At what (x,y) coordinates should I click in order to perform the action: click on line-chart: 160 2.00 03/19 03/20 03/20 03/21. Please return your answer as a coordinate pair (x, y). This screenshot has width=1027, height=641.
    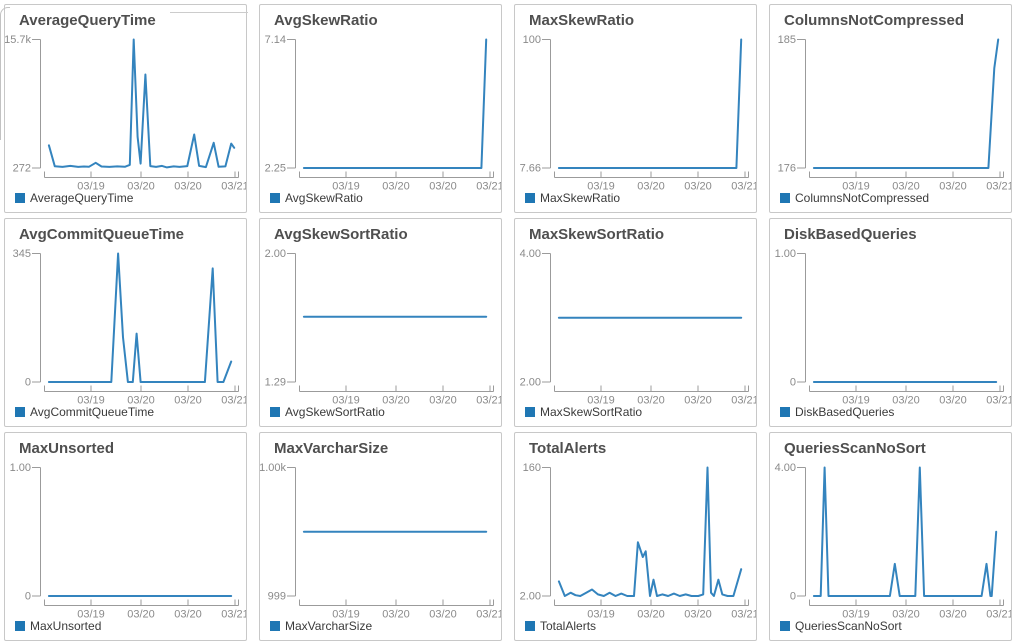
    Looking at the image, I should click on (636, 539).